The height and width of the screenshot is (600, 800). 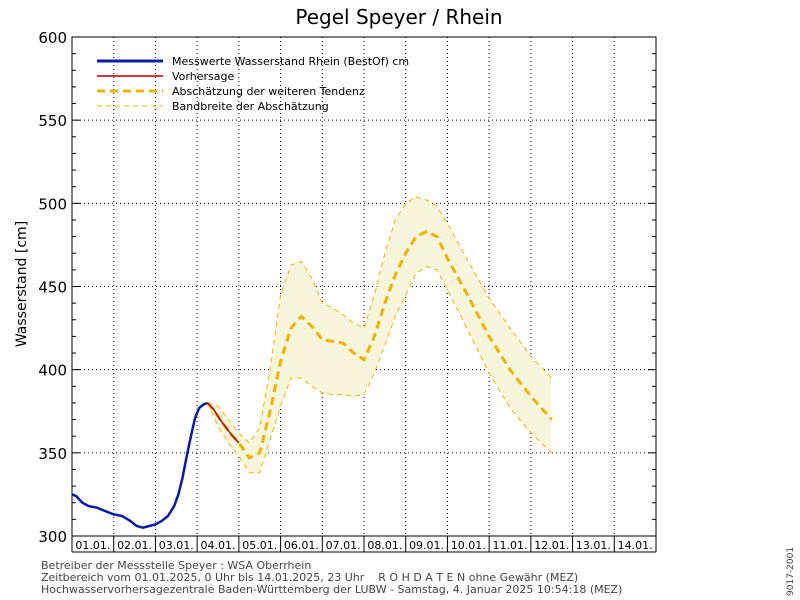 I want to click on x-tick-label: 13.01., so click(x=593, y=545).